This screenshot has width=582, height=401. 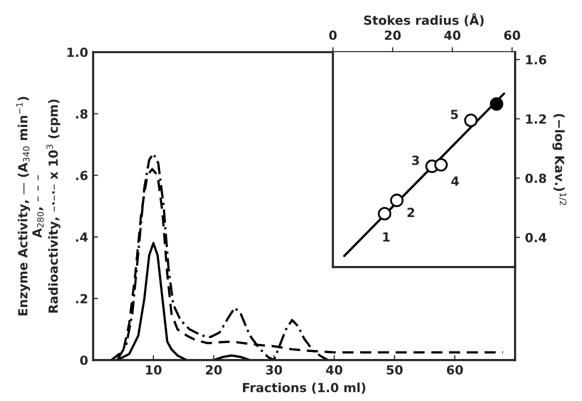 I want to click on text: Enzyme Activity, — (A$_{340}$ min$^{−1}$) A$_{280}$, – – – Radioactivity, –·–·– x 10$^{3}$ (cpm), so click(x=38, y=206).